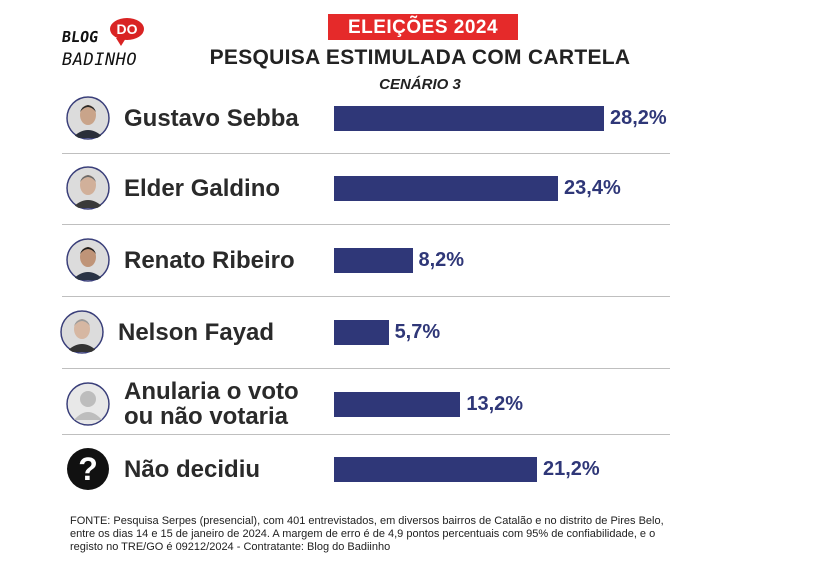  What do you see at coordinates (773, 286) in the screenshot?
I see `right-margin` at bounding box center [773, 286].